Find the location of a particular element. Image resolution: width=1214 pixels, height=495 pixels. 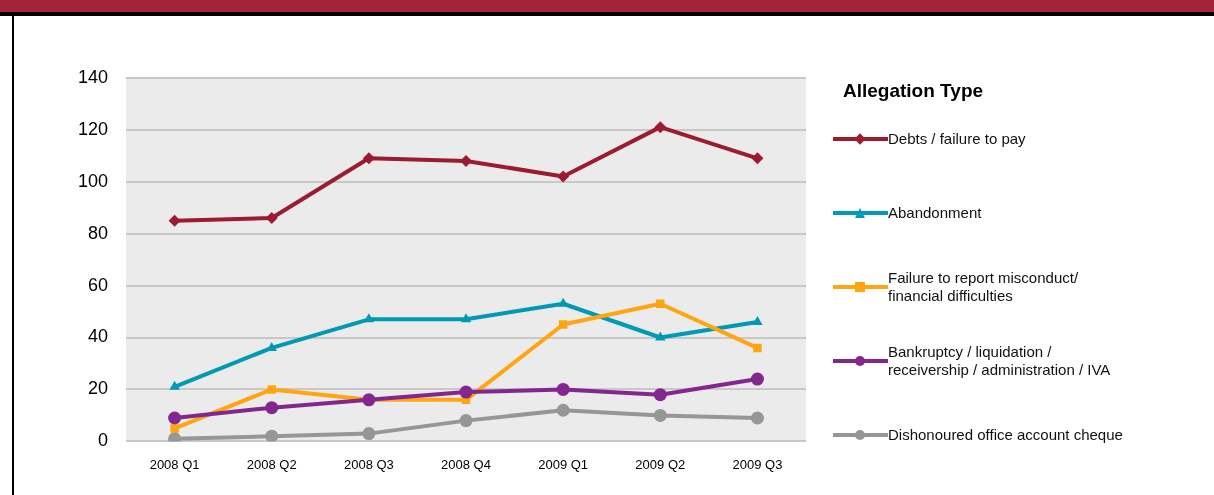

x-tick-label: 2008 Q2 is located at coordinates (271, 464).